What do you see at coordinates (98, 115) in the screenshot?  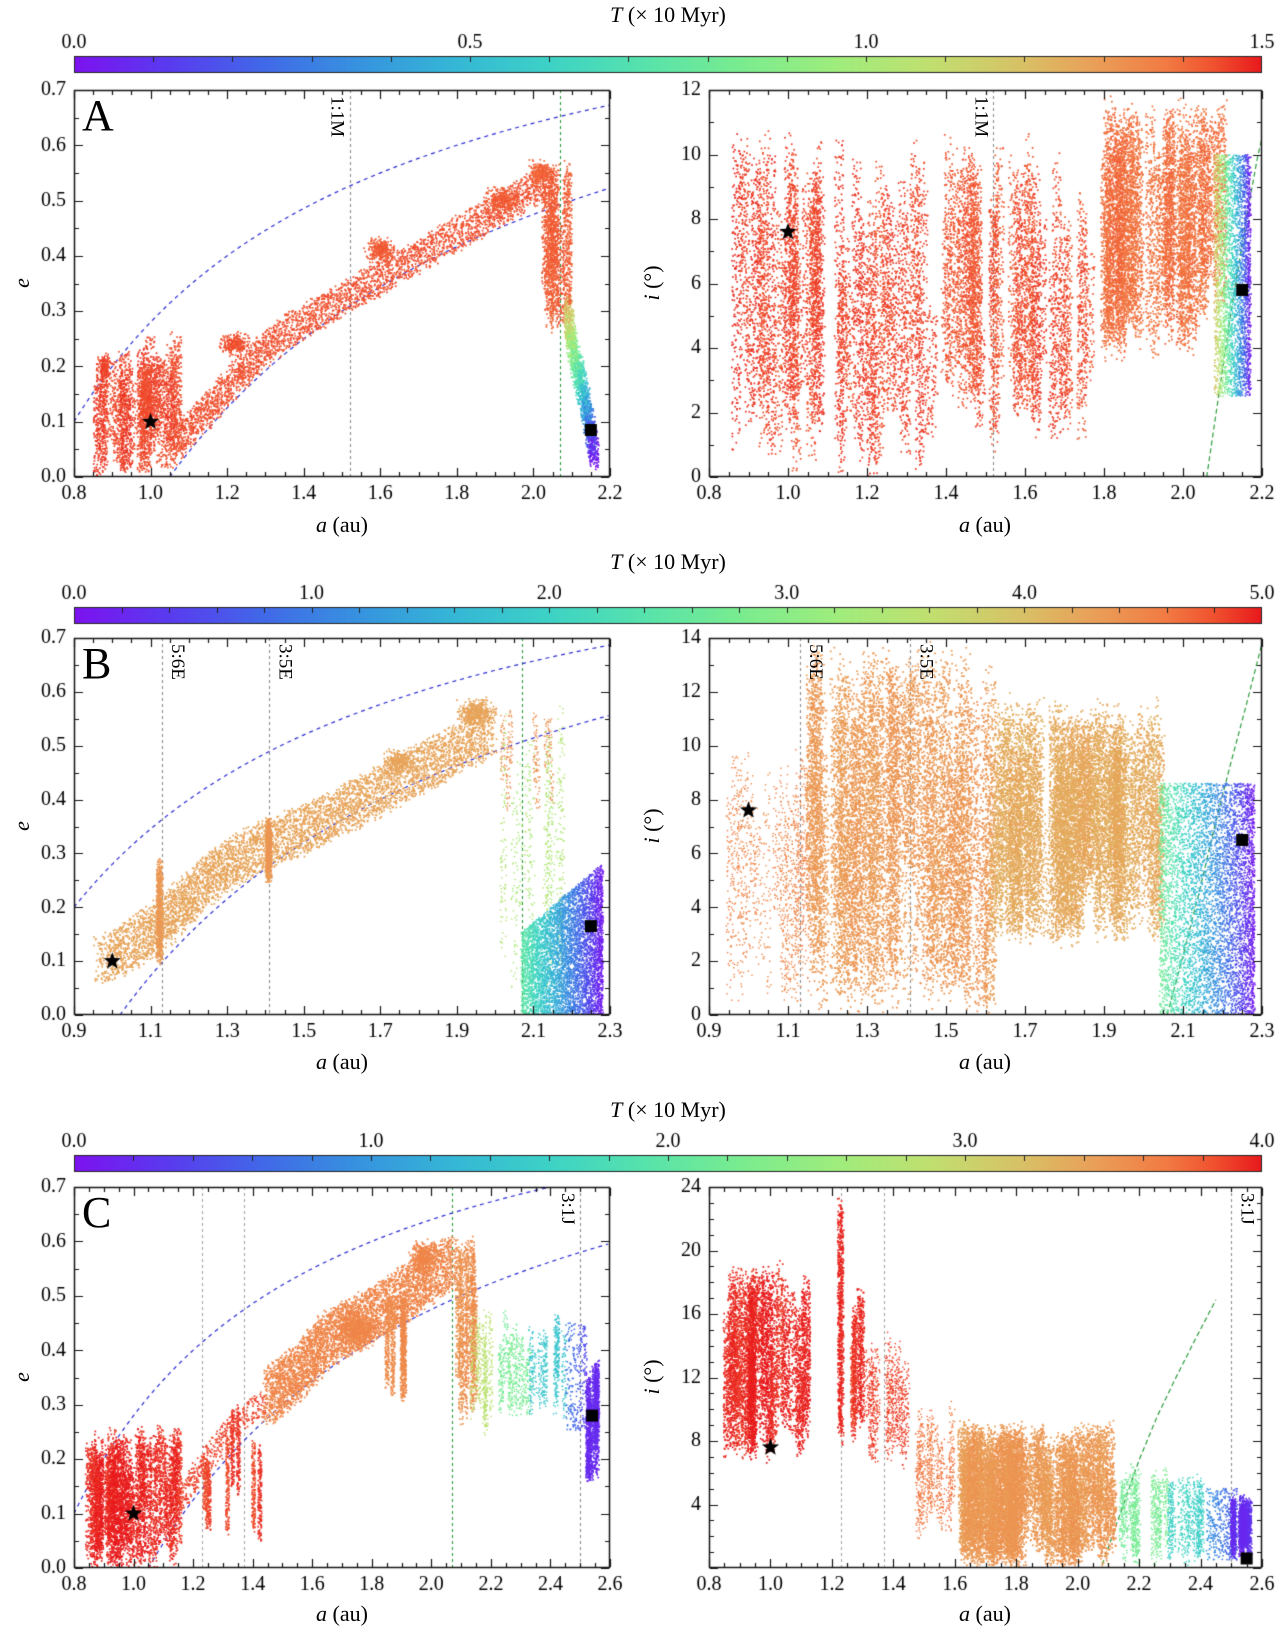 I see `panel-letter-a: A` at bounding box center [98, 115].